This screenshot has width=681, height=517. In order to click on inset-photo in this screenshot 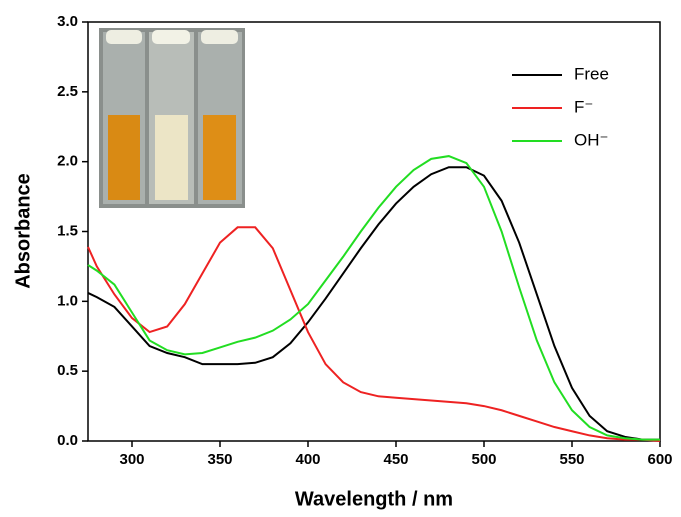, I will do `click(172, 118)`.